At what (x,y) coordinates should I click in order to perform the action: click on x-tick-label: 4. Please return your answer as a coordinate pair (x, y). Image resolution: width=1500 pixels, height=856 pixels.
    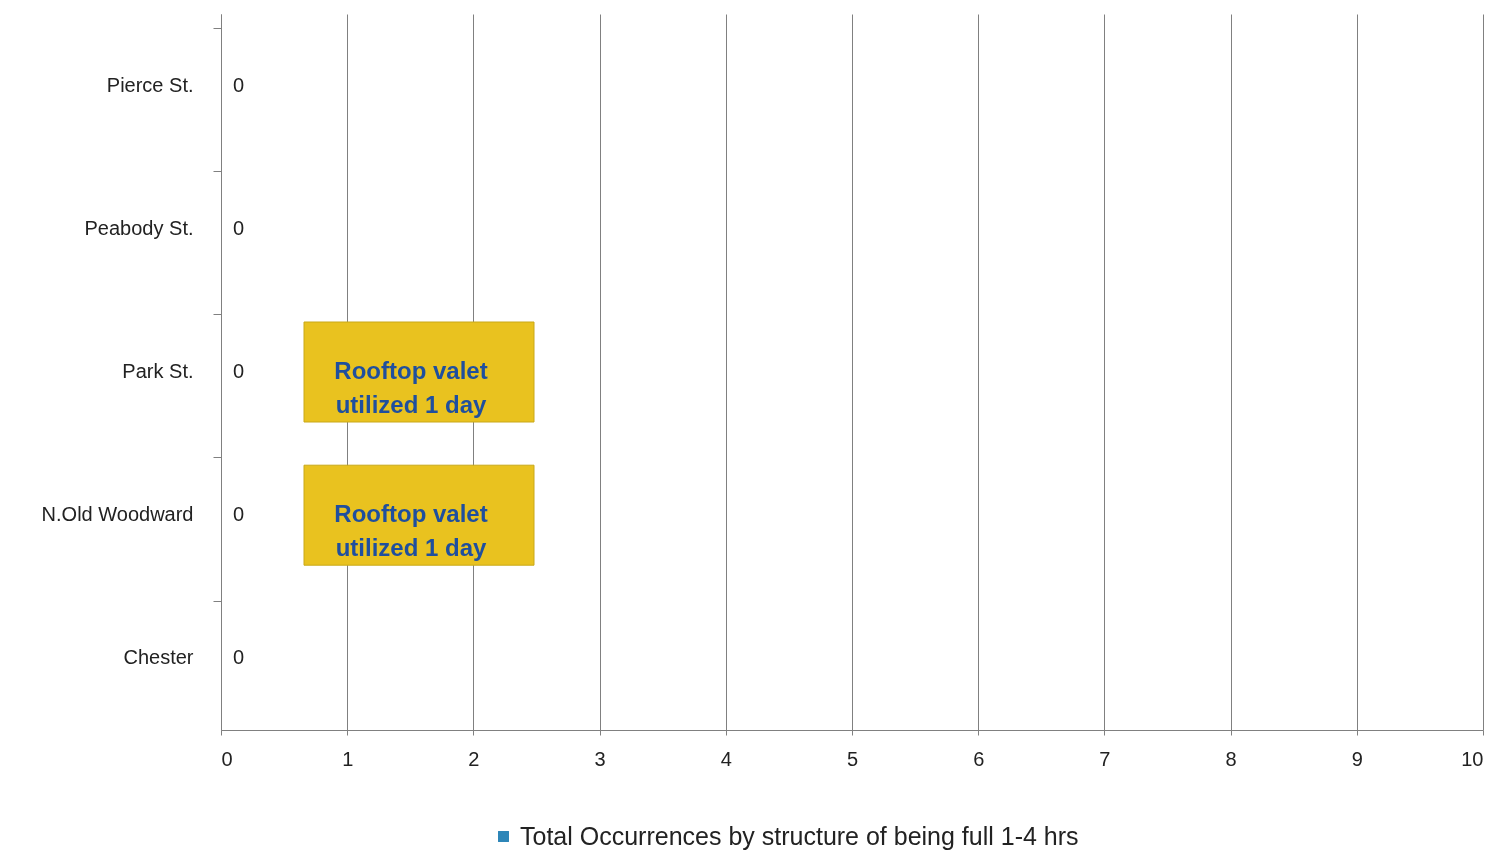
    Looking at the image, I should click on (726, 758).